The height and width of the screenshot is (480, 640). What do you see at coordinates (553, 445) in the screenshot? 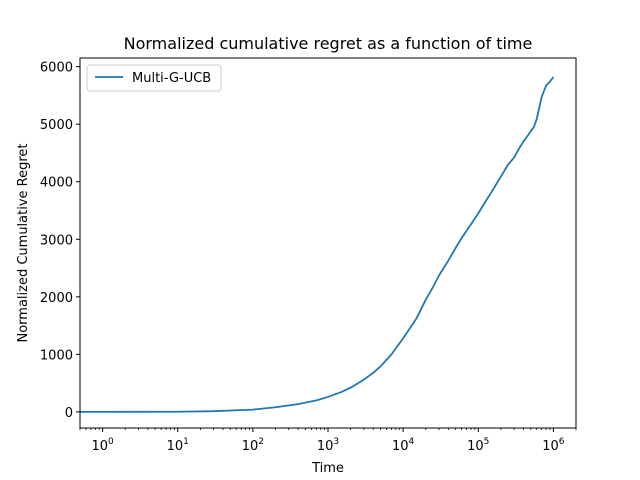
I see `x-tick-label: 10⁶` at bounding box center [553, 445].